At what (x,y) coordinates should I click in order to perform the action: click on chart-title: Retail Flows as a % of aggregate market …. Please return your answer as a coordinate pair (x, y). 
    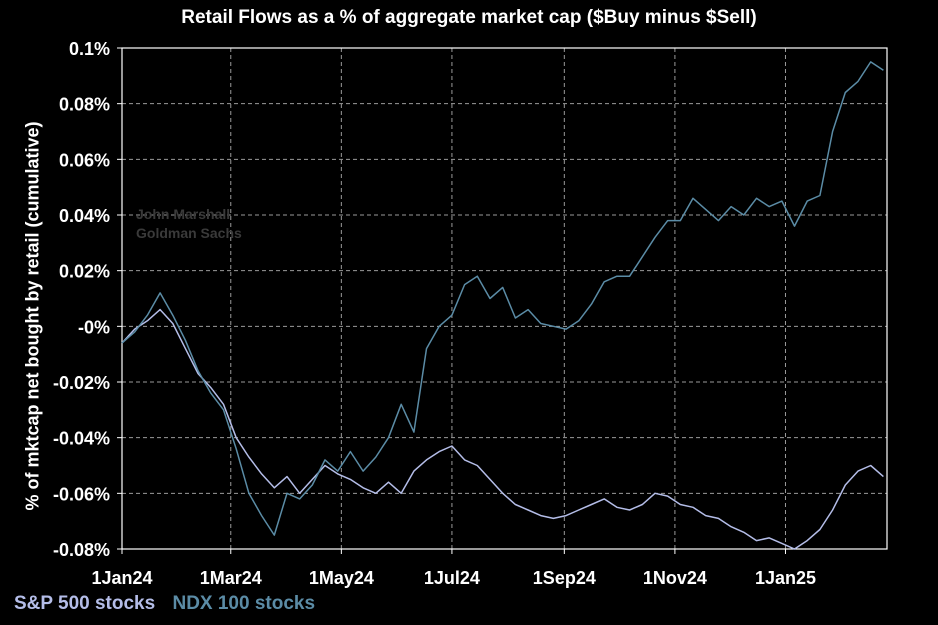
    Looking at the image, I should click on (469, 17).